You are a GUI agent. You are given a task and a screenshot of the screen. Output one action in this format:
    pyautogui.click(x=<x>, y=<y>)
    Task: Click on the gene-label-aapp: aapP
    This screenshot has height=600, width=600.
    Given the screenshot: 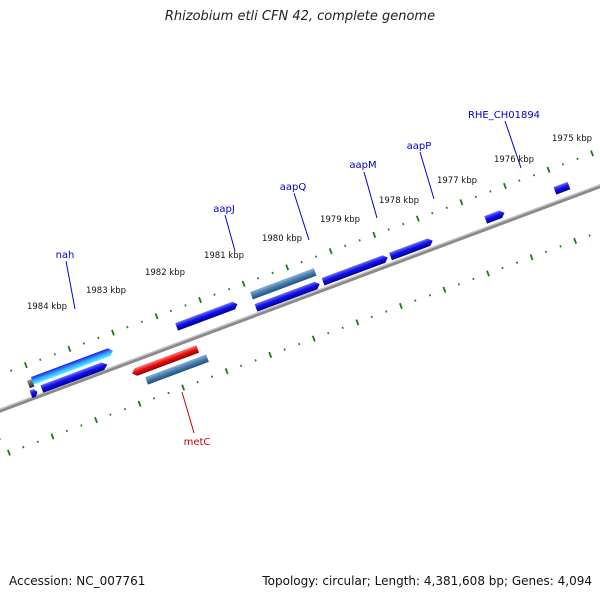 What is the action you would take?
    pyautogui.click(x=419, y=146)
    